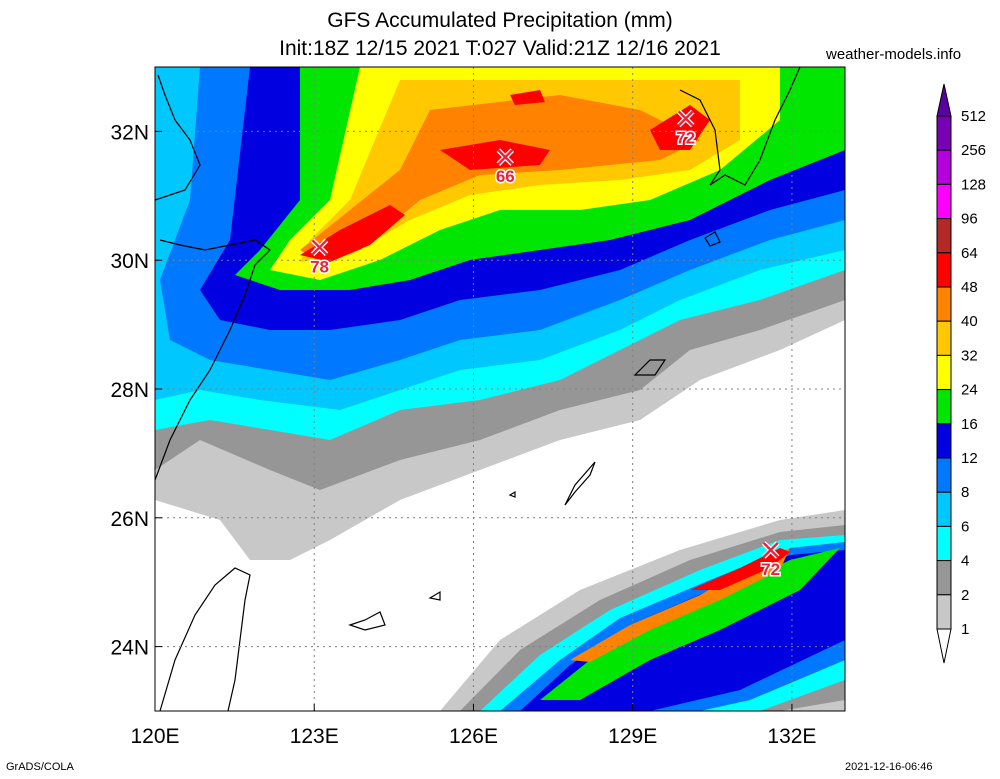  Describe the element at coordinates (969, 219) in the screenshot. I see `colorbar-label: 96` at that location.